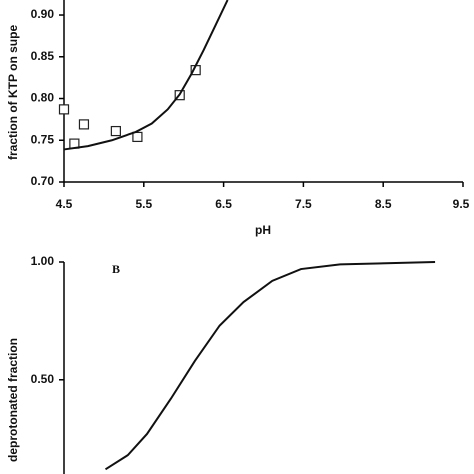  What do you see at coordinates (143, 204) in the screenshot?
I see `x-tick-label: 5.5` at bounding box center [143, 204].